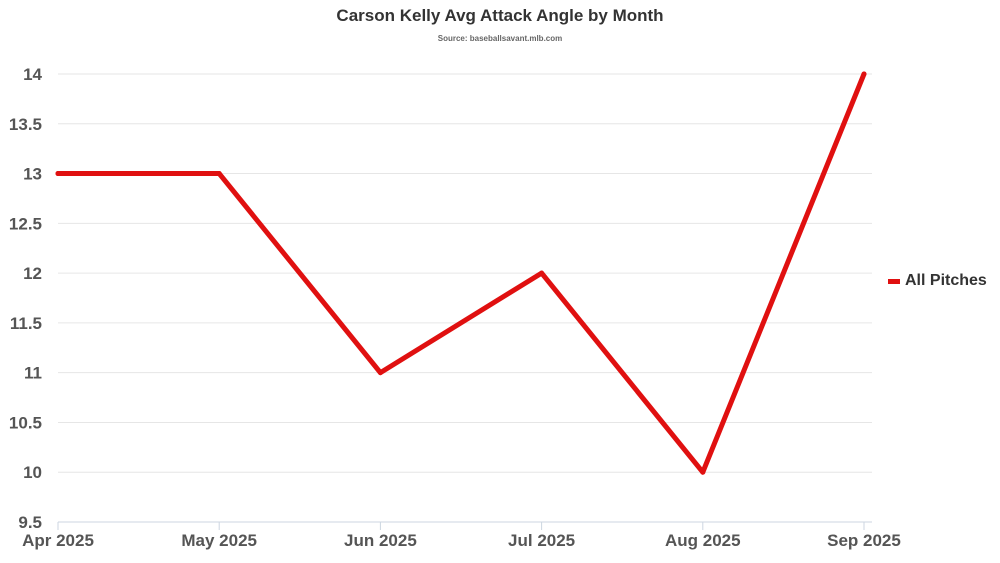 This screenshot has width=1000, height=563. What do you see at coordinates (25, 223) in the screenshot?
I see `y-tick-label: 12.5` at bounding box center [25, 223].